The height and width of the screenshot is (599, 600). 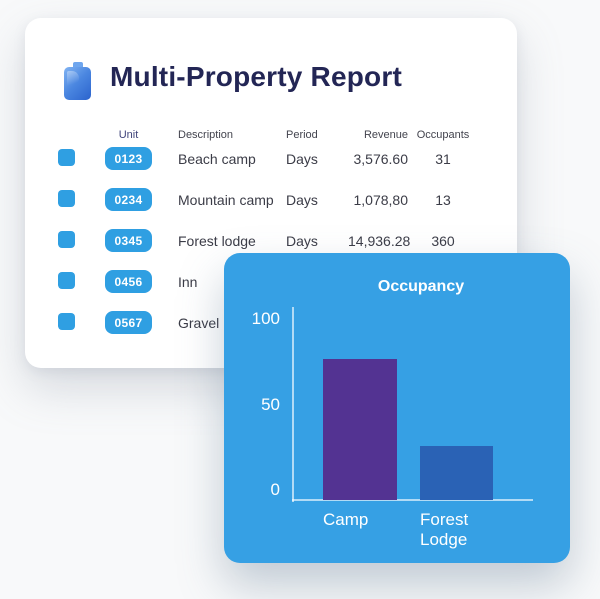 What do you see at coordinates (265, 318) in the screenshot?
I see `y-tick-label: 100` at bounding box center [265, 318].